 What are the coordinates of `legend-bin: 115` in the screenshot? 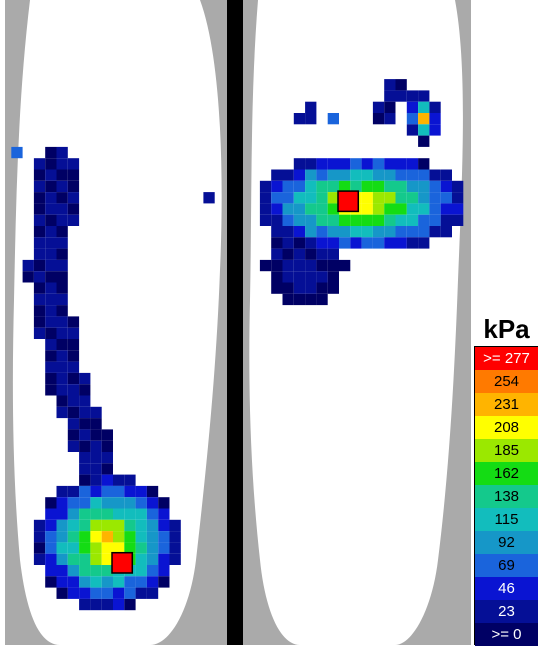 It's located at (506, 519).